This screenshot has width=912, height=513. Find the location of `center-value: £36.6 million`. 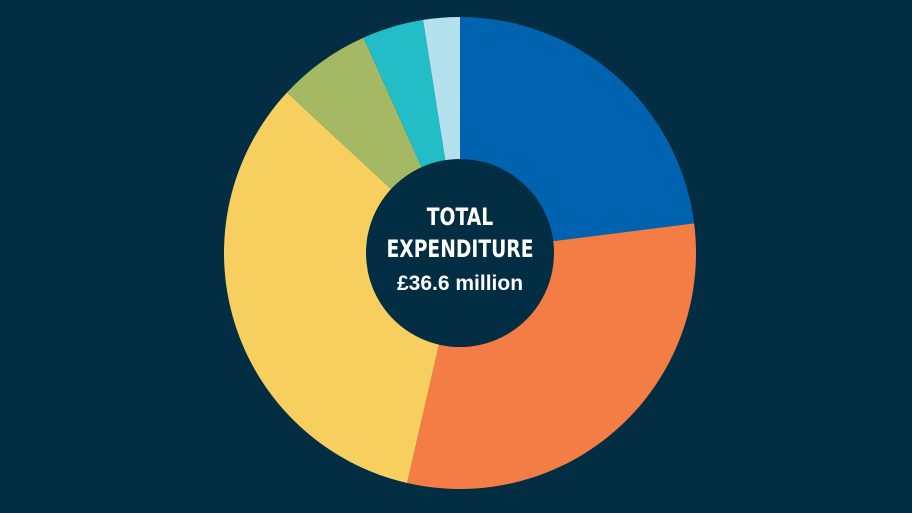

center-value: £36.6 million is located at coordinates (460, 283).